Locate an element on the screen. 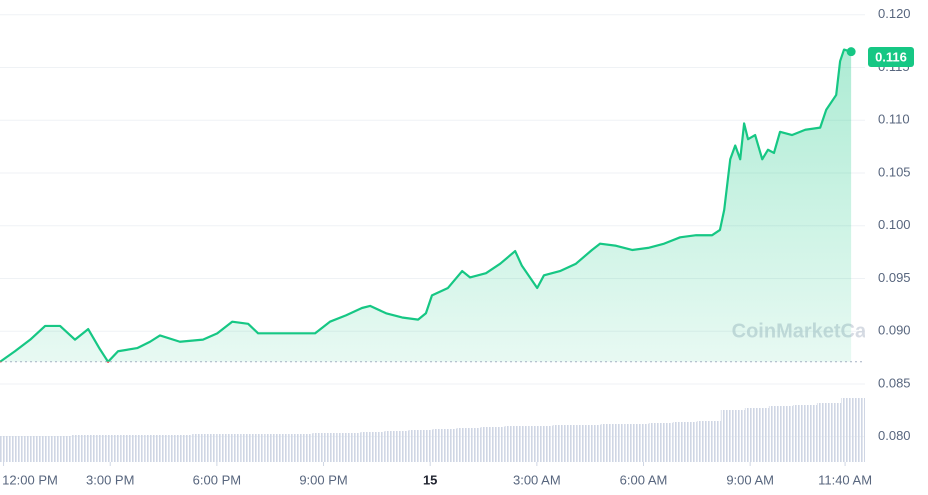 The width and height of the screenshot is (928, 495). price-badge is located at coordinates (891, 56).